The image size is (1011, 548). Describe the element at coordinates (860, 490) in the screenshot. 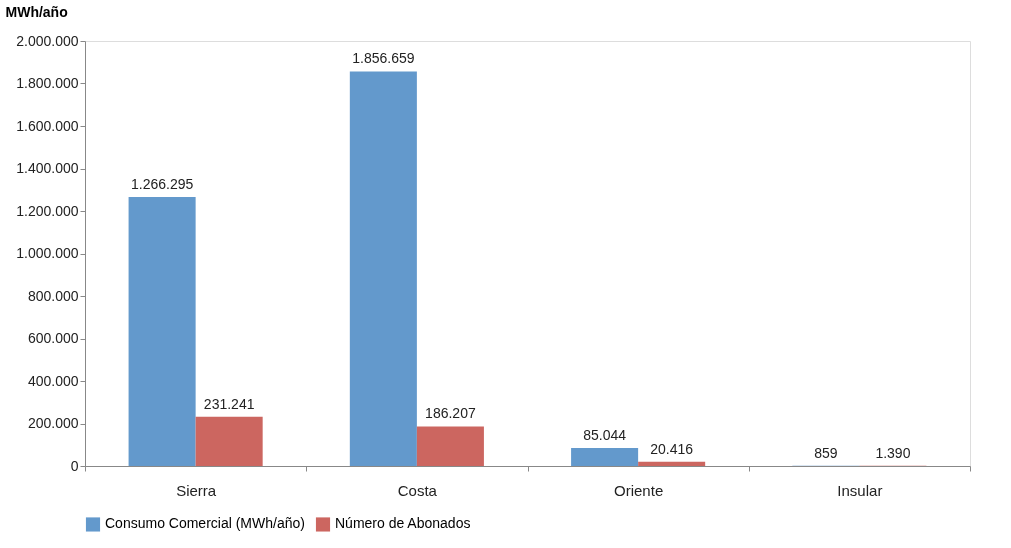

I see `x-tick-label: Insular` at that location.